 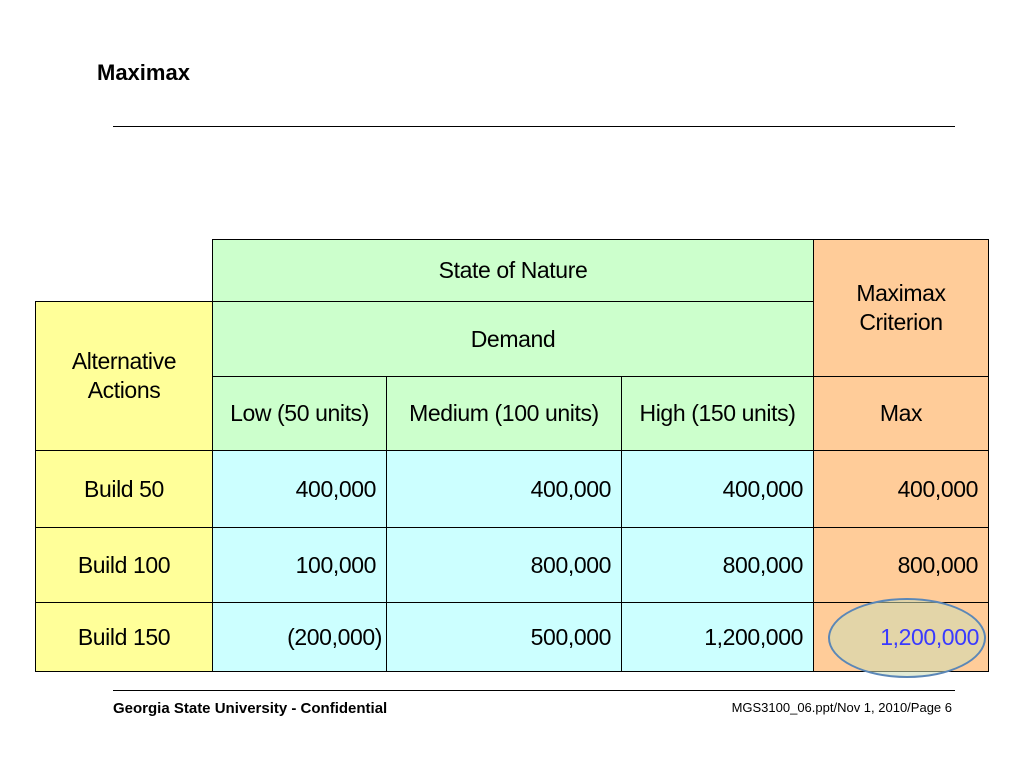 What do you see at coordinates (299, 637) in the screenshot?
I see `table-cell: (200,000)` at bounding box center [299, 637].